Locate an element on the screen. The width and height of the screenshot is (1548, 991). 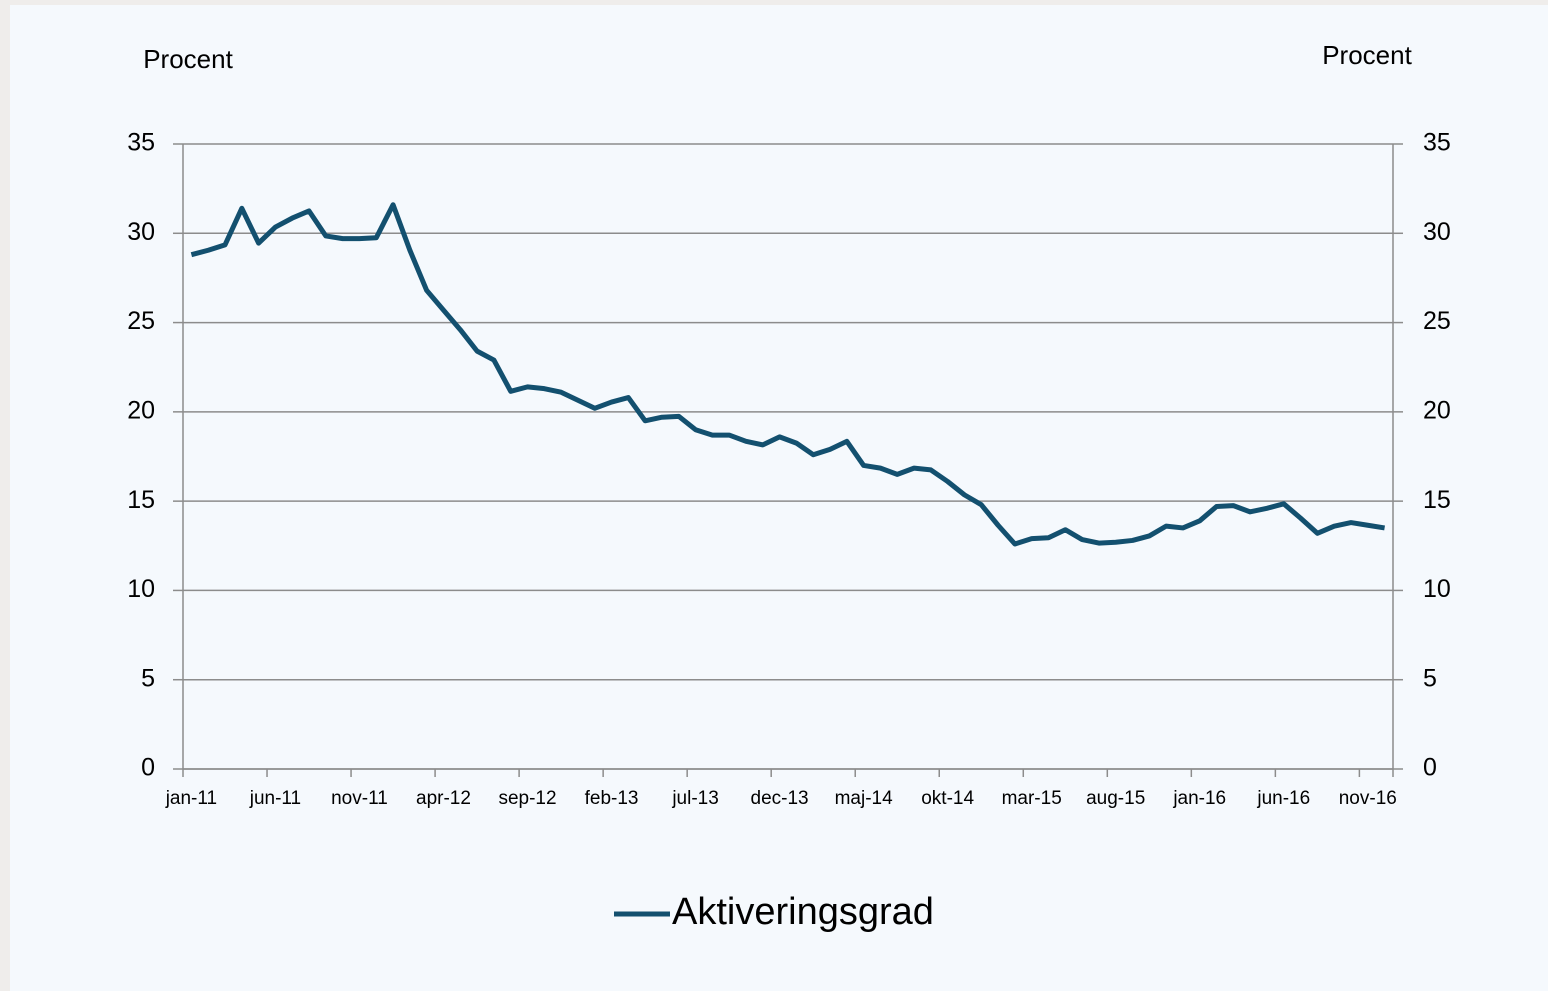
y2-axis-label: Procent is located at coordinates (1367, 55).